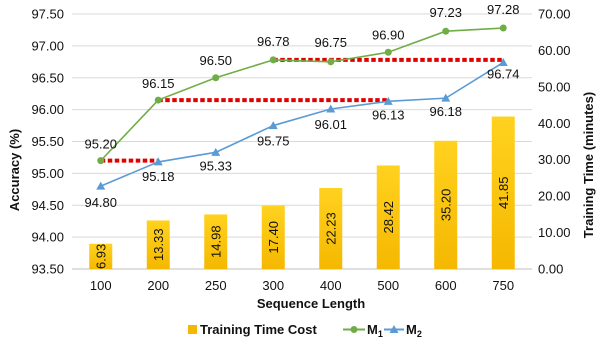 Image resolution: width=603 pixels, height=345 pixels. Describe the element at coordinates (330, 42) in the screenshot. I see `m1-value-label: 96.75` at that location.